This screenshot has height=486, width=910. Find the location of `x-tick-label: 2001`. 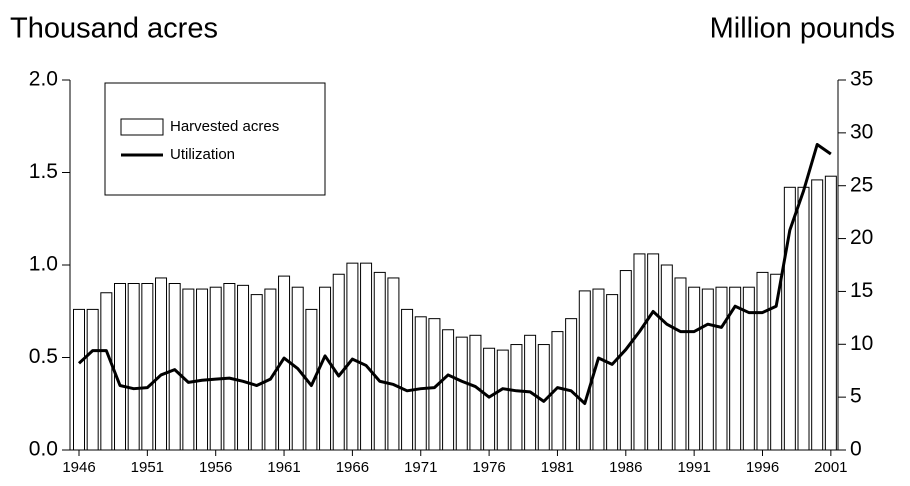

x-tick-label: 2001 is located at coordinates (830, 467).